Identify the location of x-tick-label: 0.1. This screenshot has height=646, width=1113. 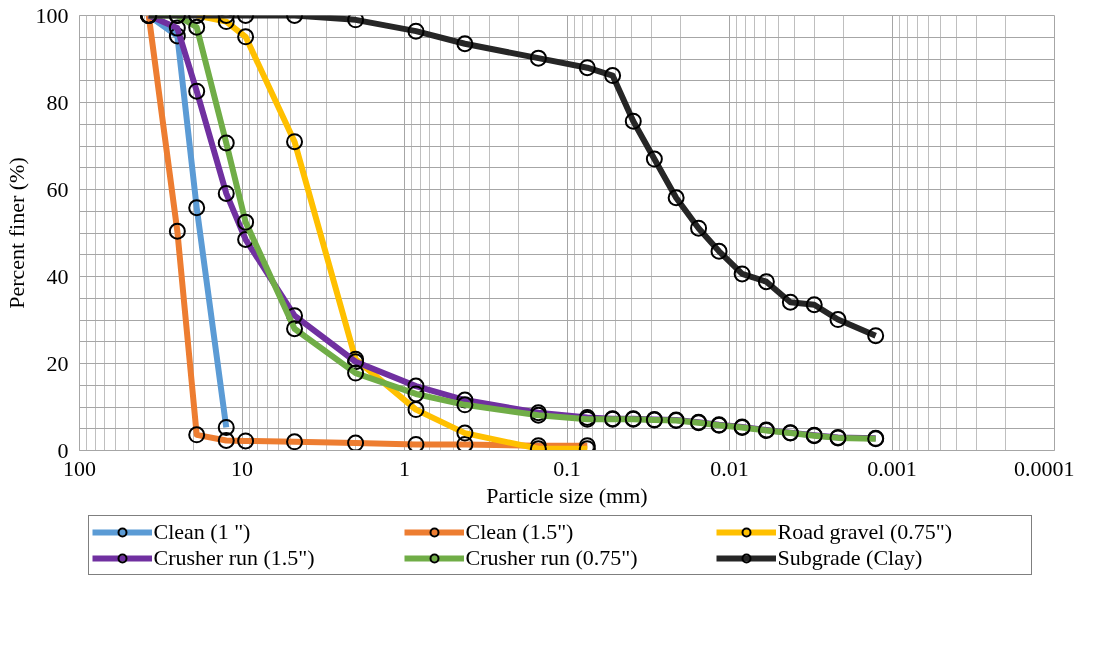
(567, 468).